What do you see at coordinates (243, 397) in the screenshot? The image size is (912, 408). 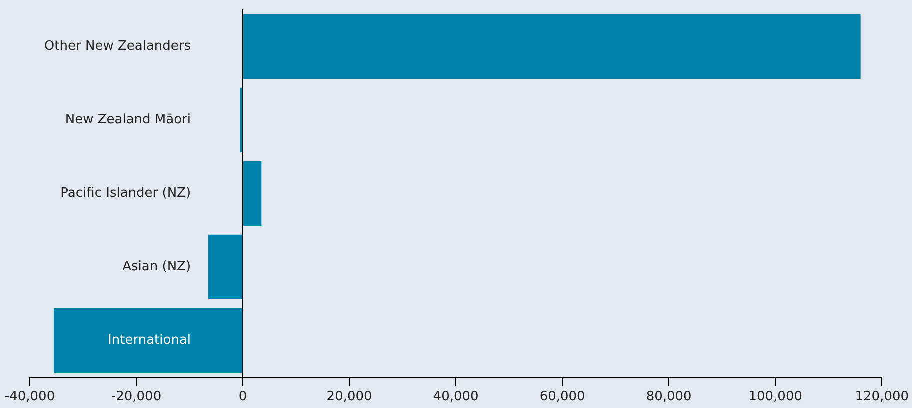 I see `x-tick-label: 0` at bounding box center [243, 397].